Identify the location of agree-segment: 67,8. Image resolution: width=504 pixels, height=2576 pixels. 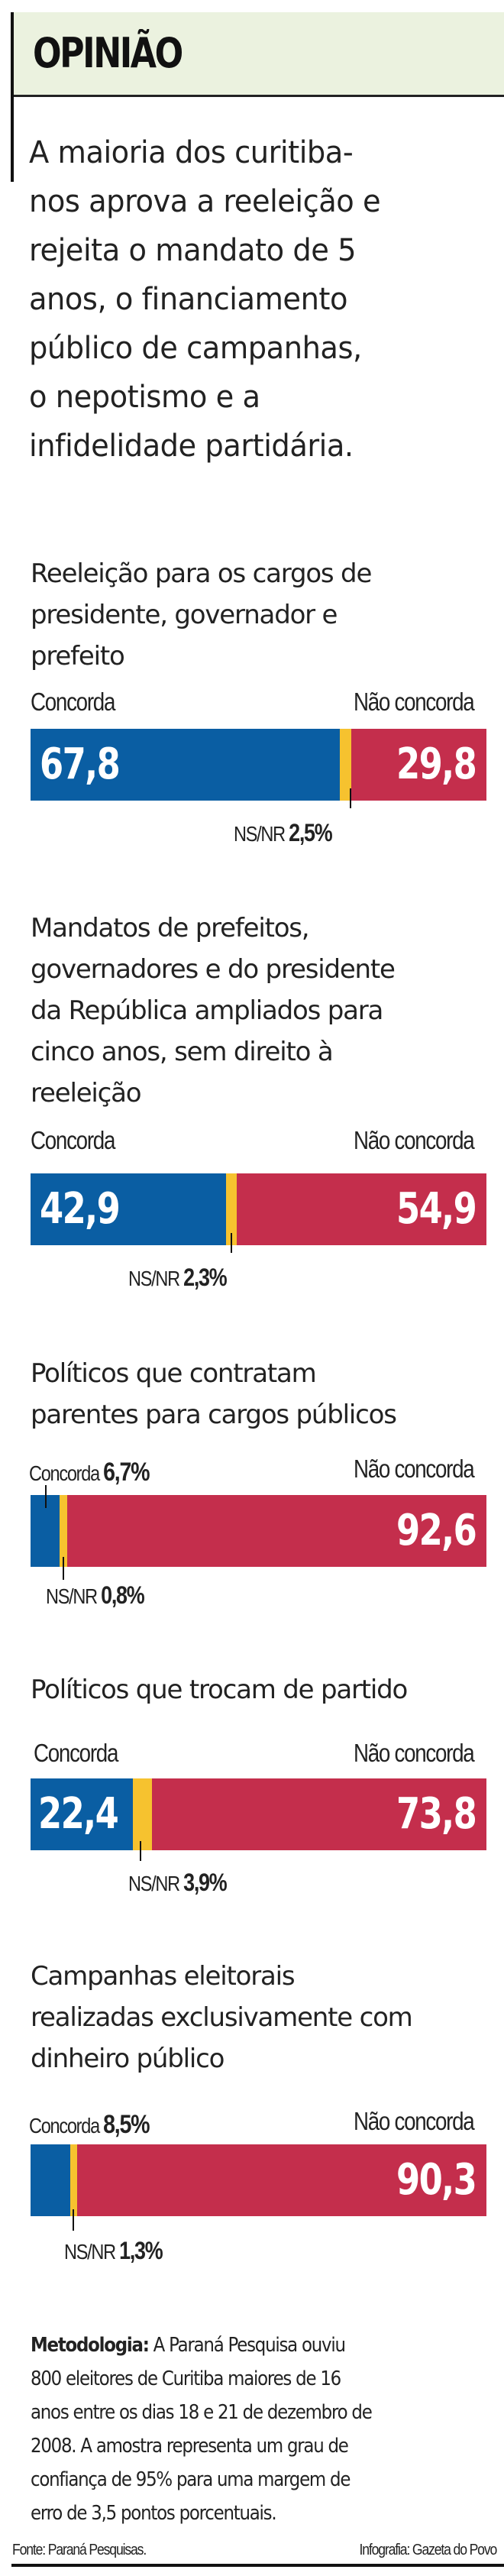
(185, 765).